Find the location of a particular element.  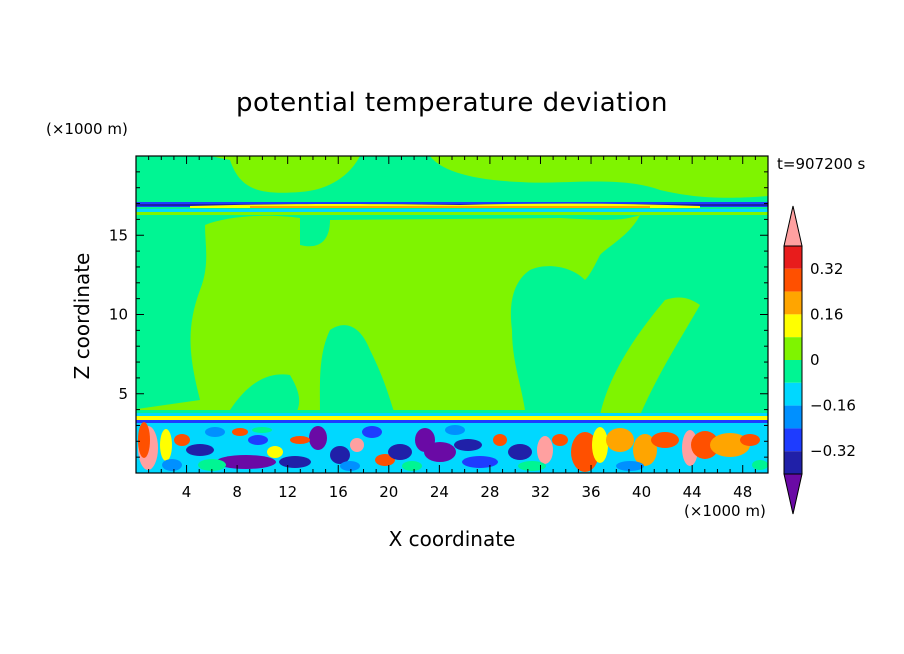

y-tick-label: 10 is located at coordinates (118, 315).